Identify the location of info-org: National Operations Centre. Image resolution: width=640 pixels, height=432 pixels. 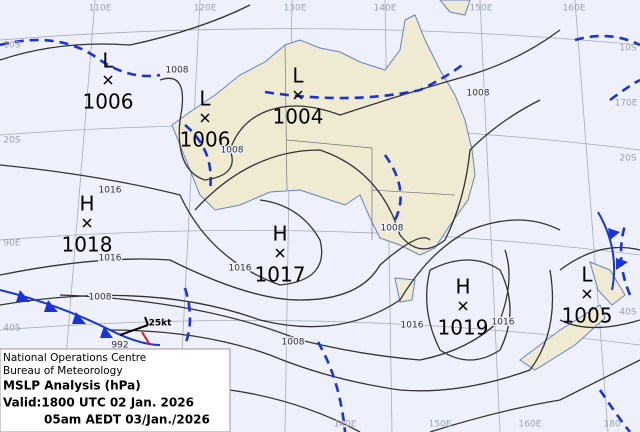
(74, 358).